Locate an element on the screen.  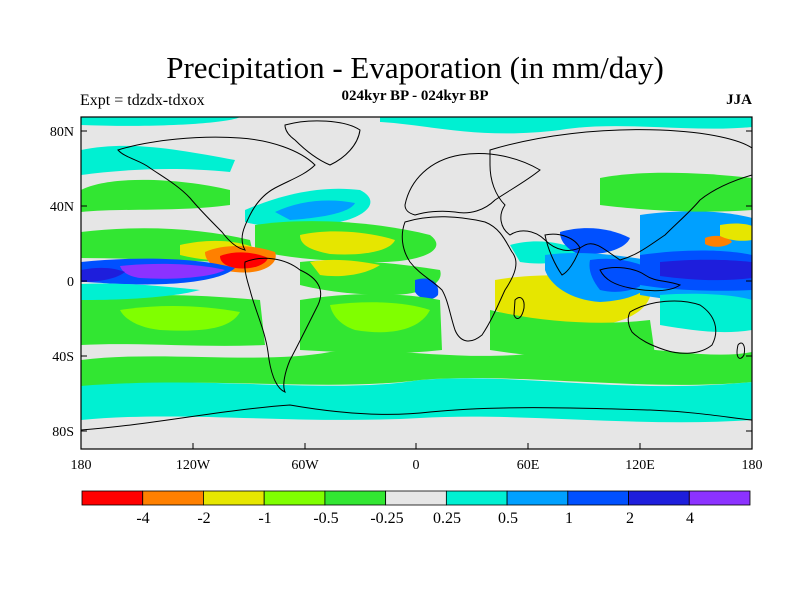
colorbar-label: 4 is located at coordinates (690, 518).